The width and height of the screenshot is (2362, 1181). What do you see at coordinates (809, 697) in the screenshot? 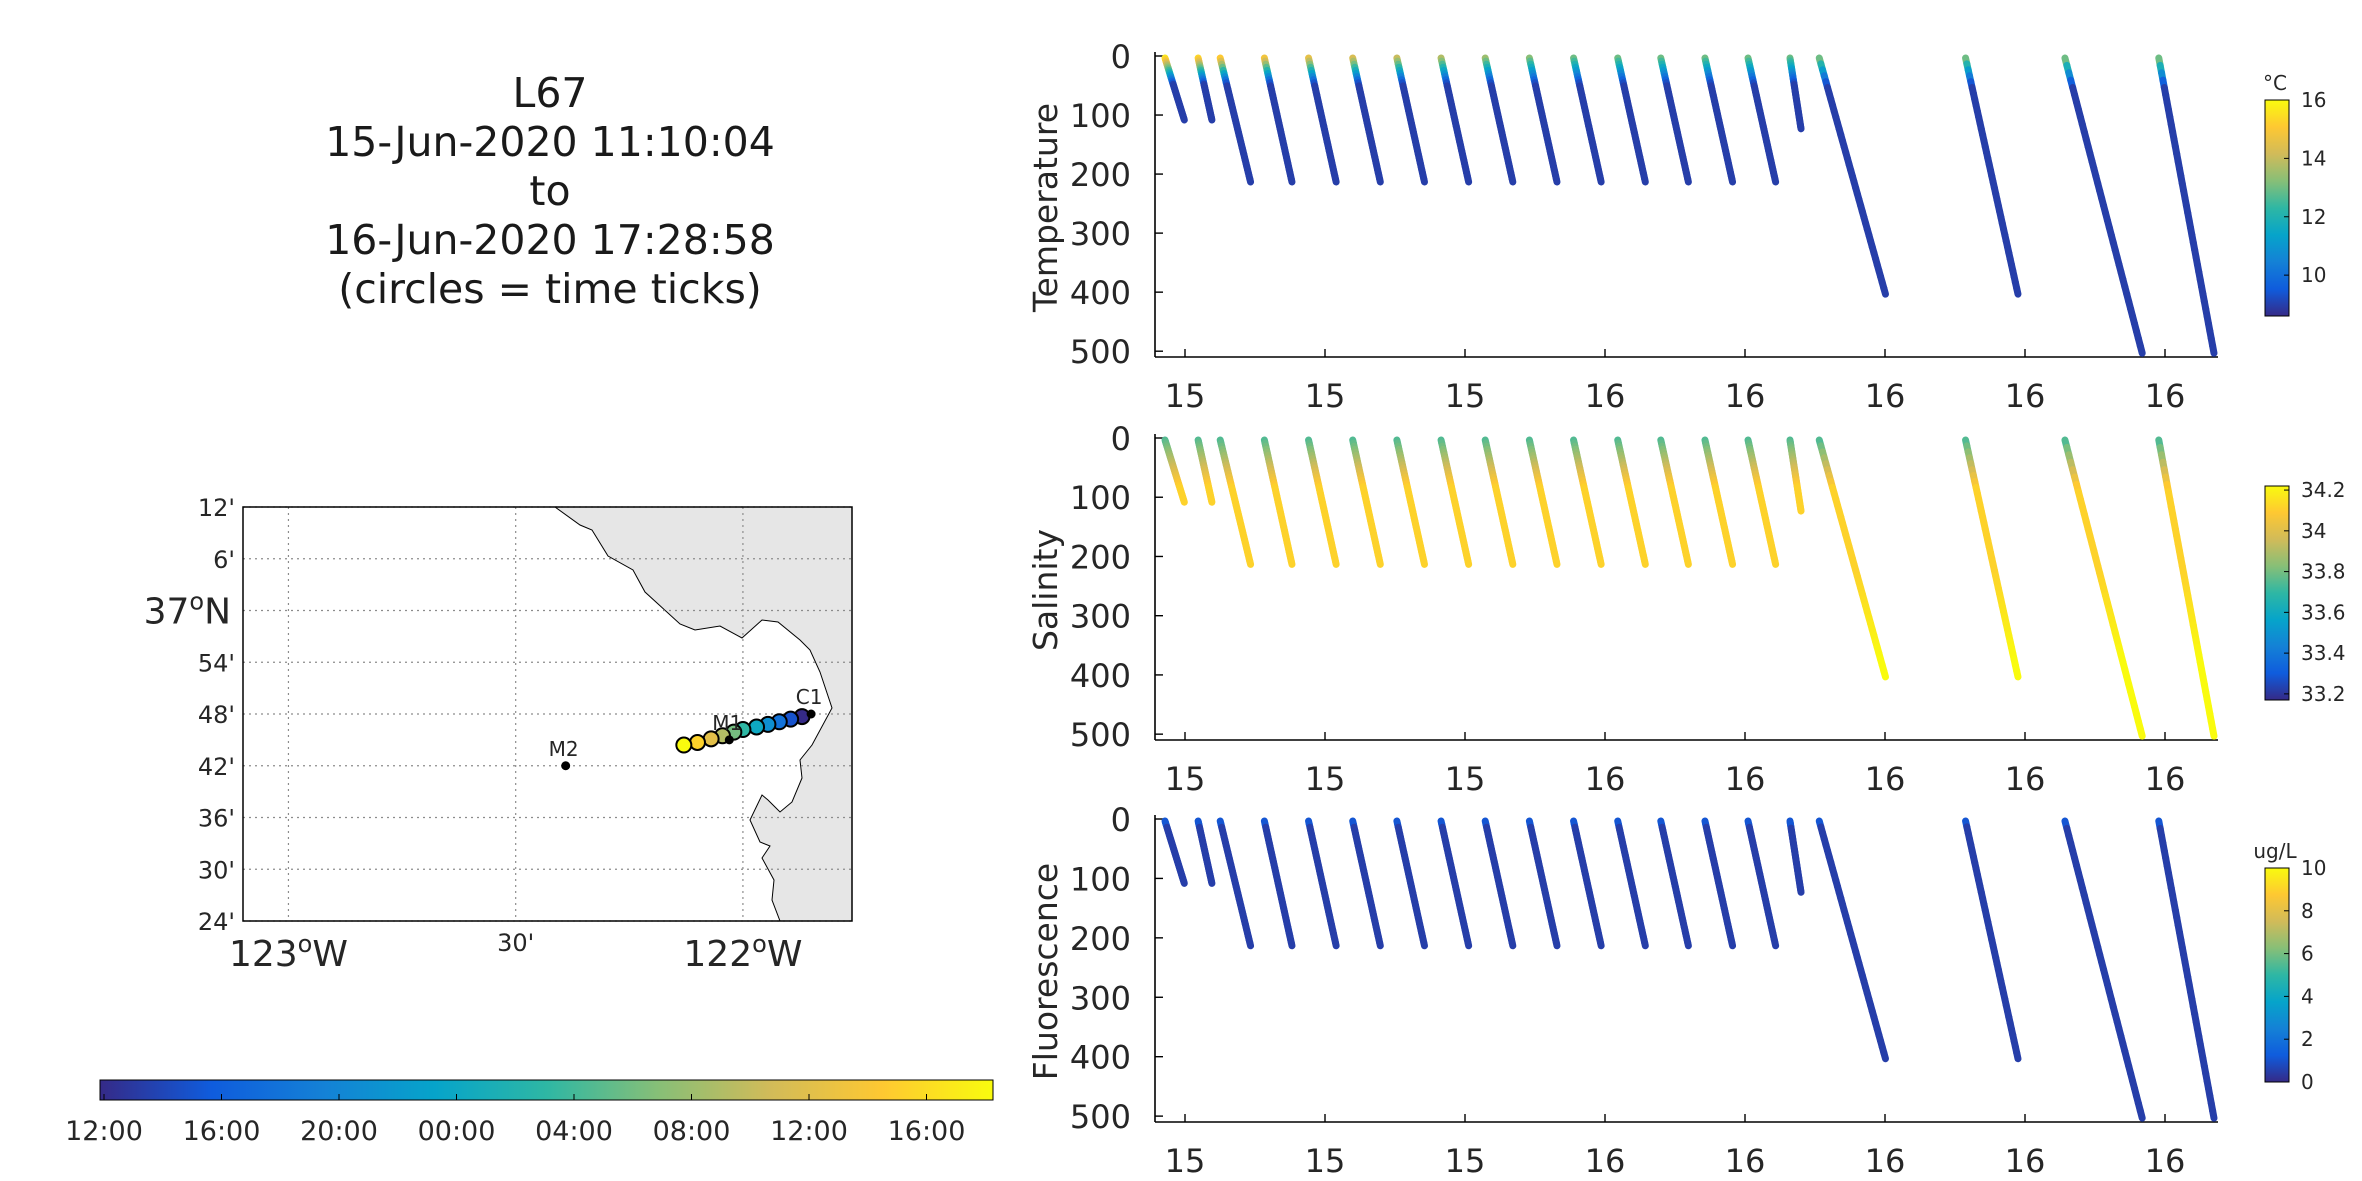
I see `map-station-label: C1` at bounding box center [809, 697].